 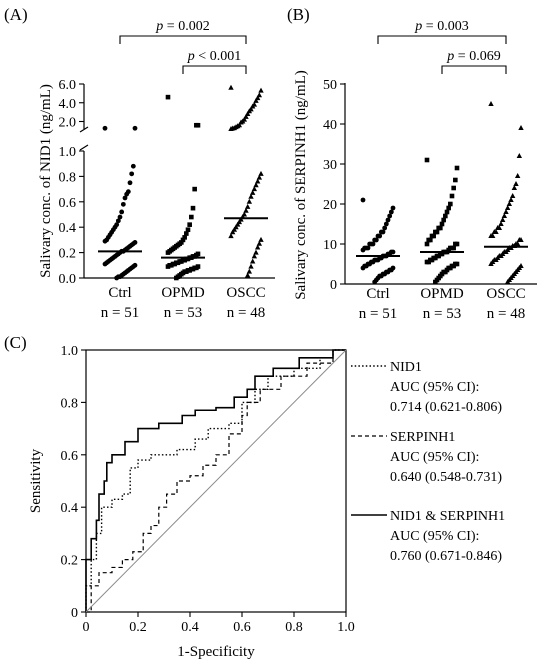 I want to click on a-category-label: OPMD, so click(x=183, y=293).